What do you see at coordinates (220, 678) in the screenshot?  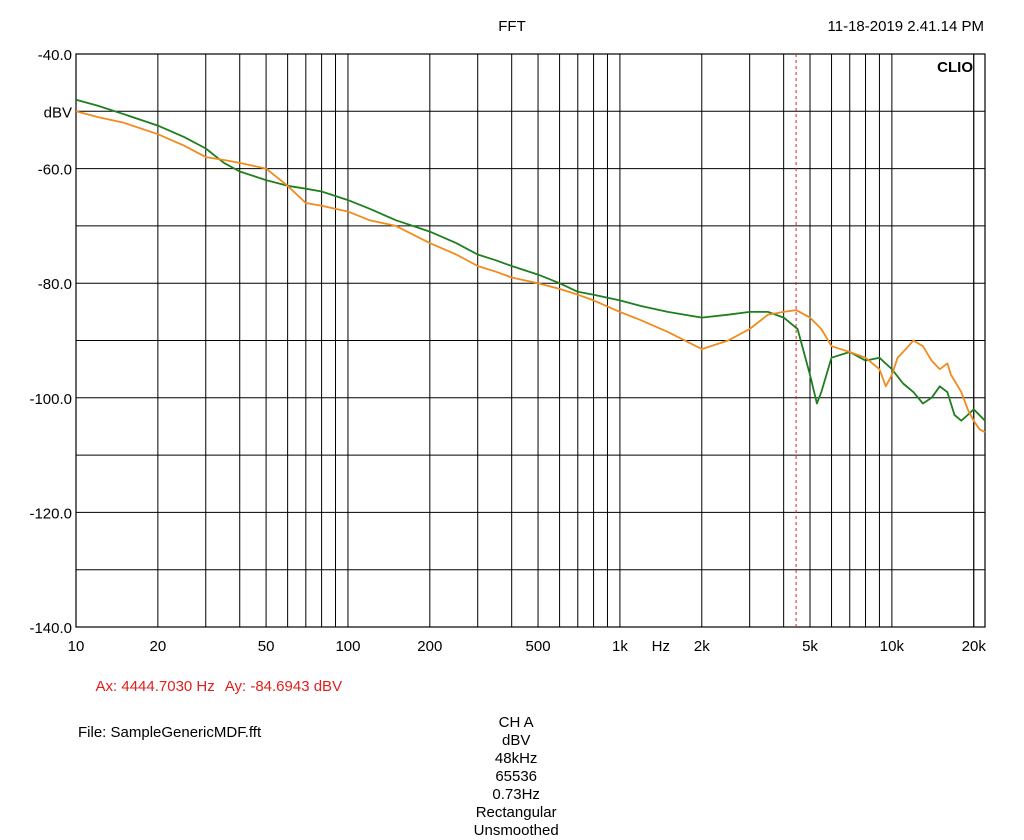 I see `cursor-readout: Ax: 4444.7030 Hz Ay: -84.6943 dBV` at bounding box center [220, 678].